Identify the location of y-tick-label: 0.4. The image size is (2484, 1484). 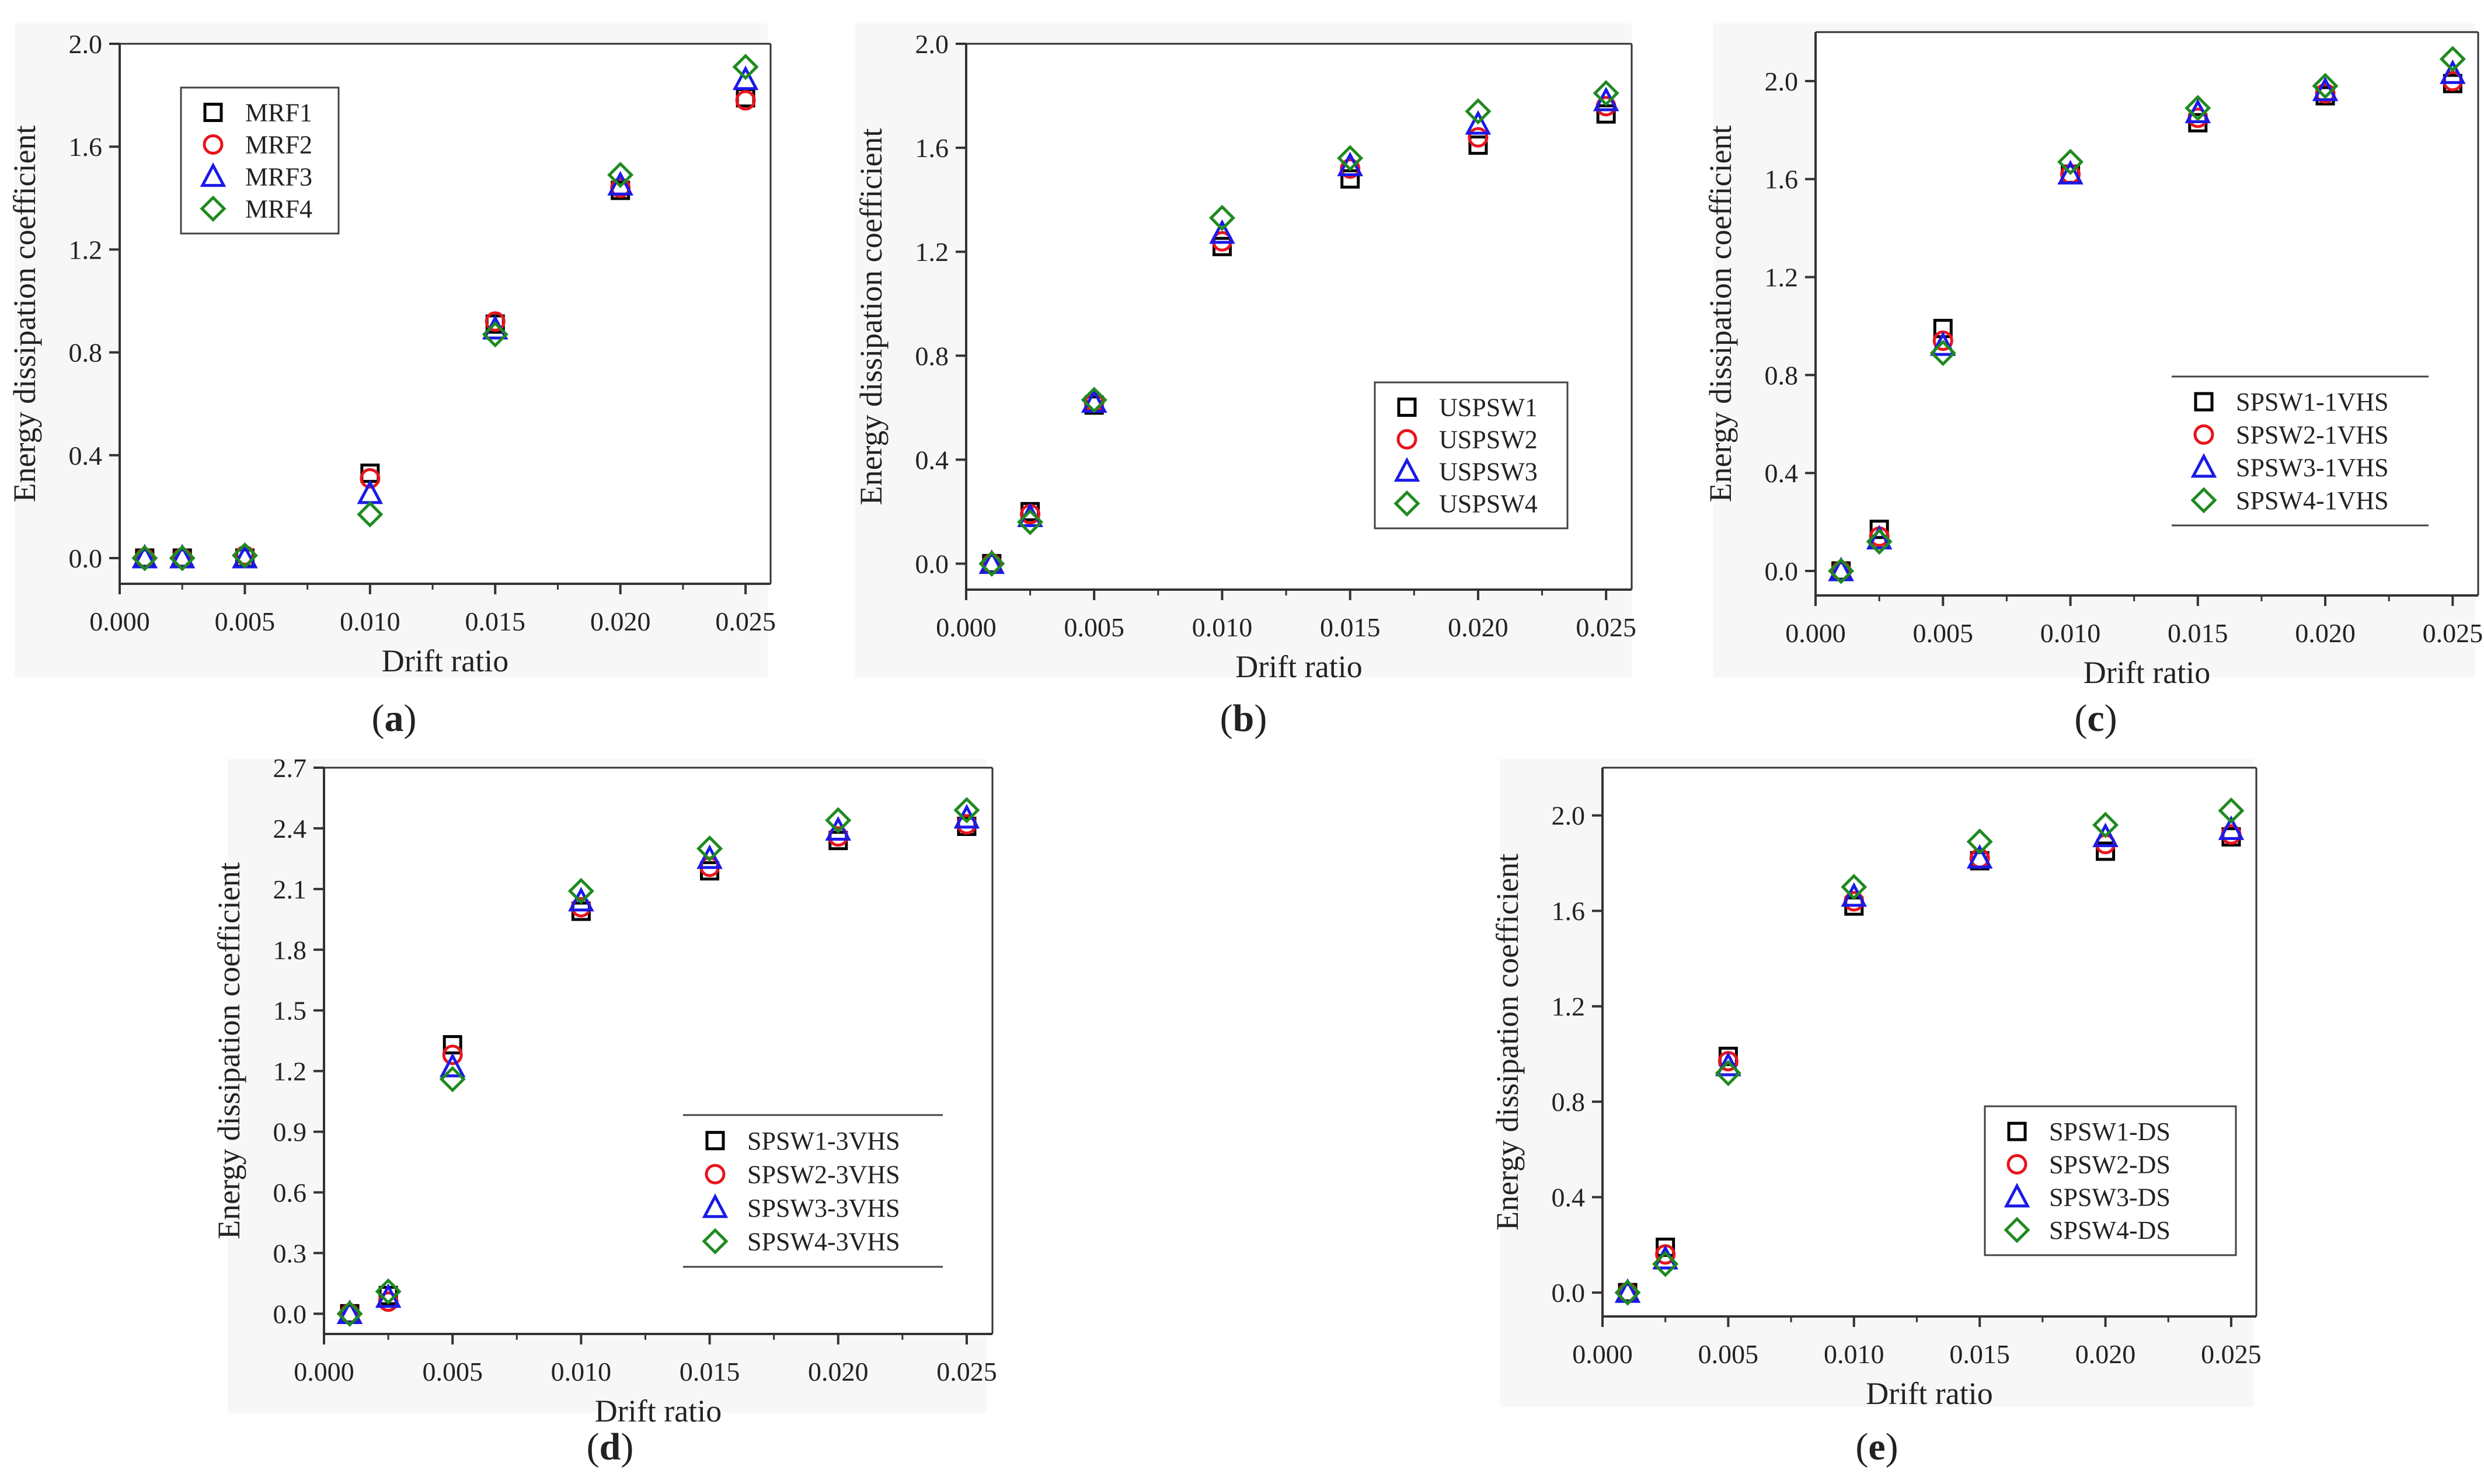
(1782, 473).